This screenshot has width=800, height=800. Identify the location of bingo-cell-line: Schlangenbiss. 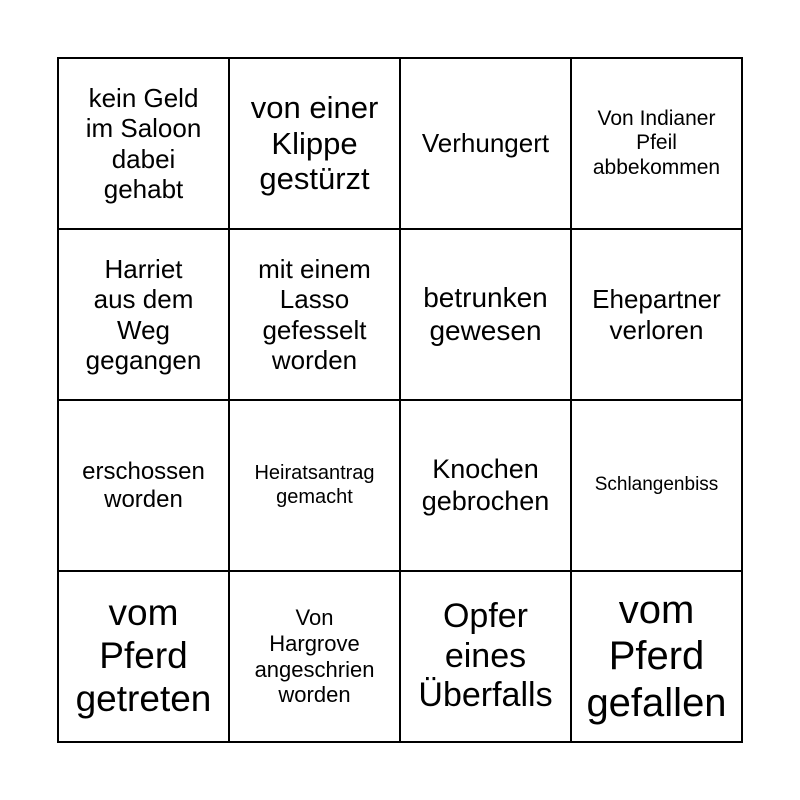
(656, 485).